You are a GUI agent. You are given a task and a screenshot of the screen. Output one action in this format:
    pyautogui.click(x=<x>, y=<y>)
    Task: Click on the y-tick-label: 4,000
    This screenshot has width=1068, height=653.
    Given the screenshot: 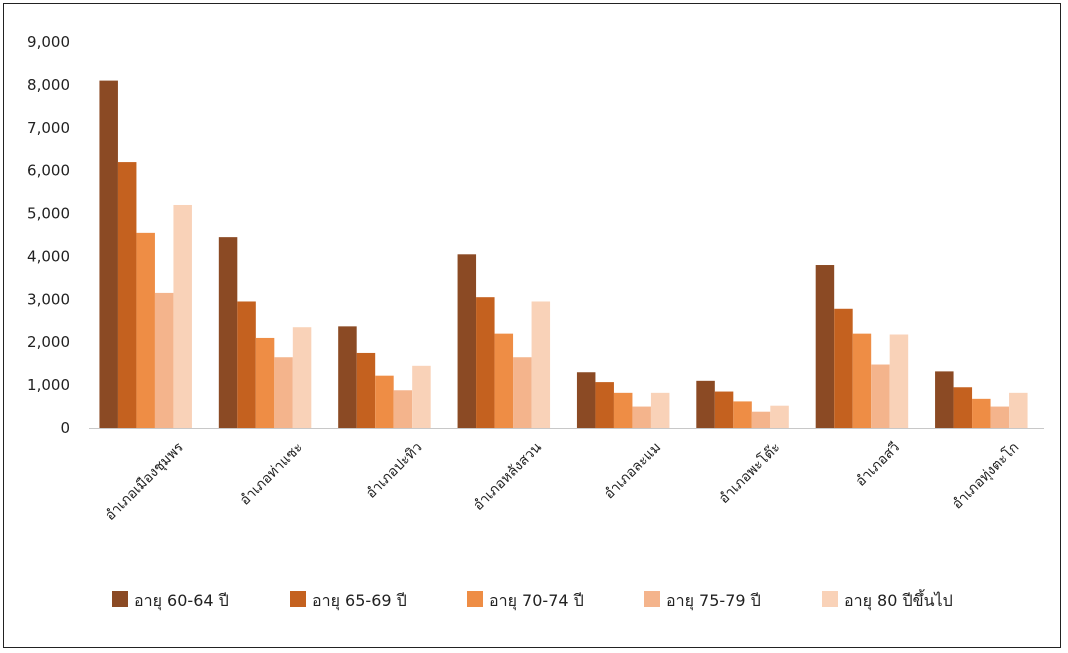 What is the action you would take?
    pyautogui.click(x=48, y=256)
    